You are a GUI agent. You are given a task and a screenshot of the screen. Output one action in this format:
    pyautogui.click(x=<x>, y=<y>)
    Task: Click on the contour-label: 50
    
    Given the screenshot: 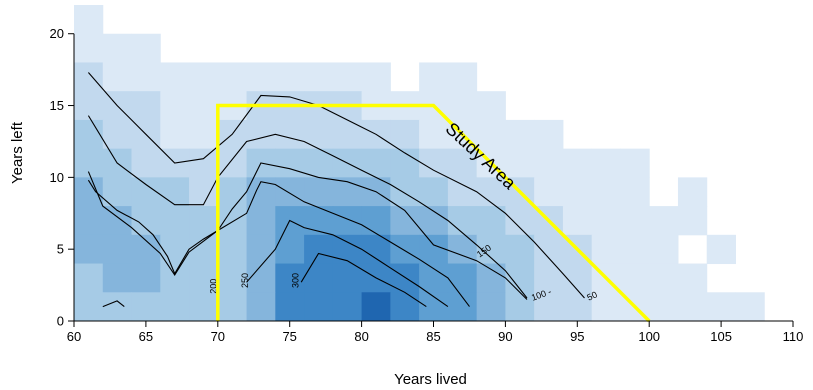 What is the action you would take?
    pyautogui.click(x=591, y=295)
    